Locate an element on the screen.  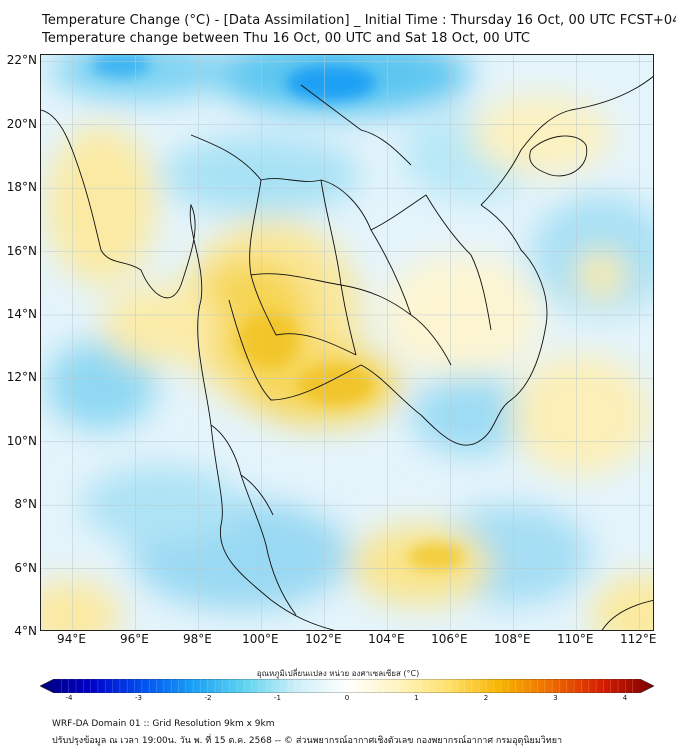
latitude-label: 14°N is located at coordinates (21, 313).